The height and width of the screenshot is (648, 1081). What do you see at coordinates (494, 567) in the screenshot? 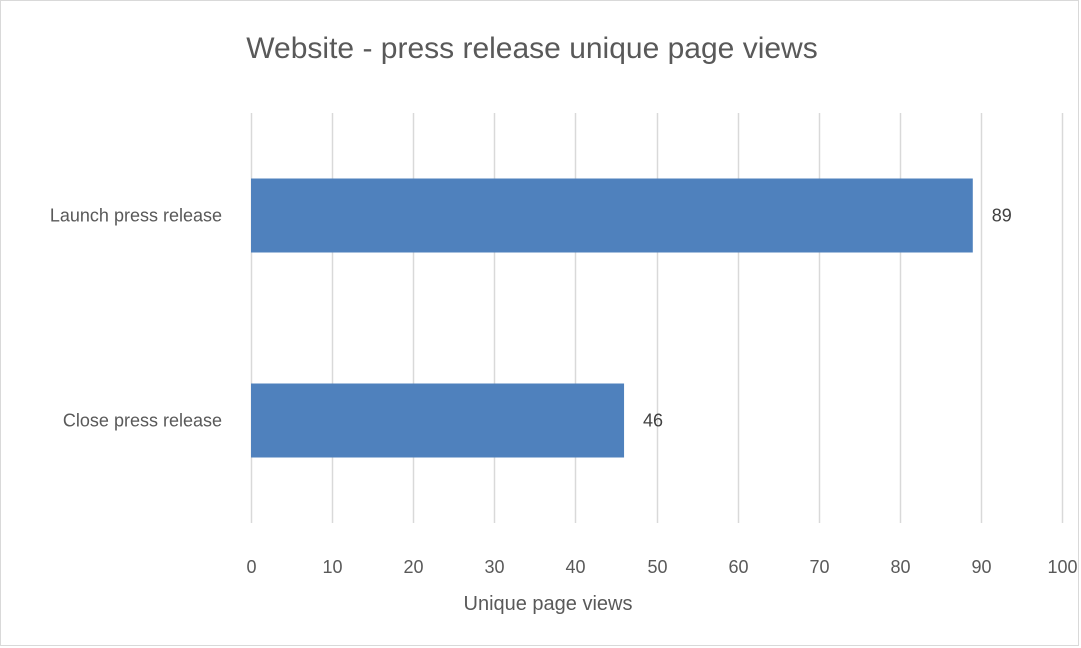
I see `x-tick-label-30: 30` at bounding box center [494, 567].